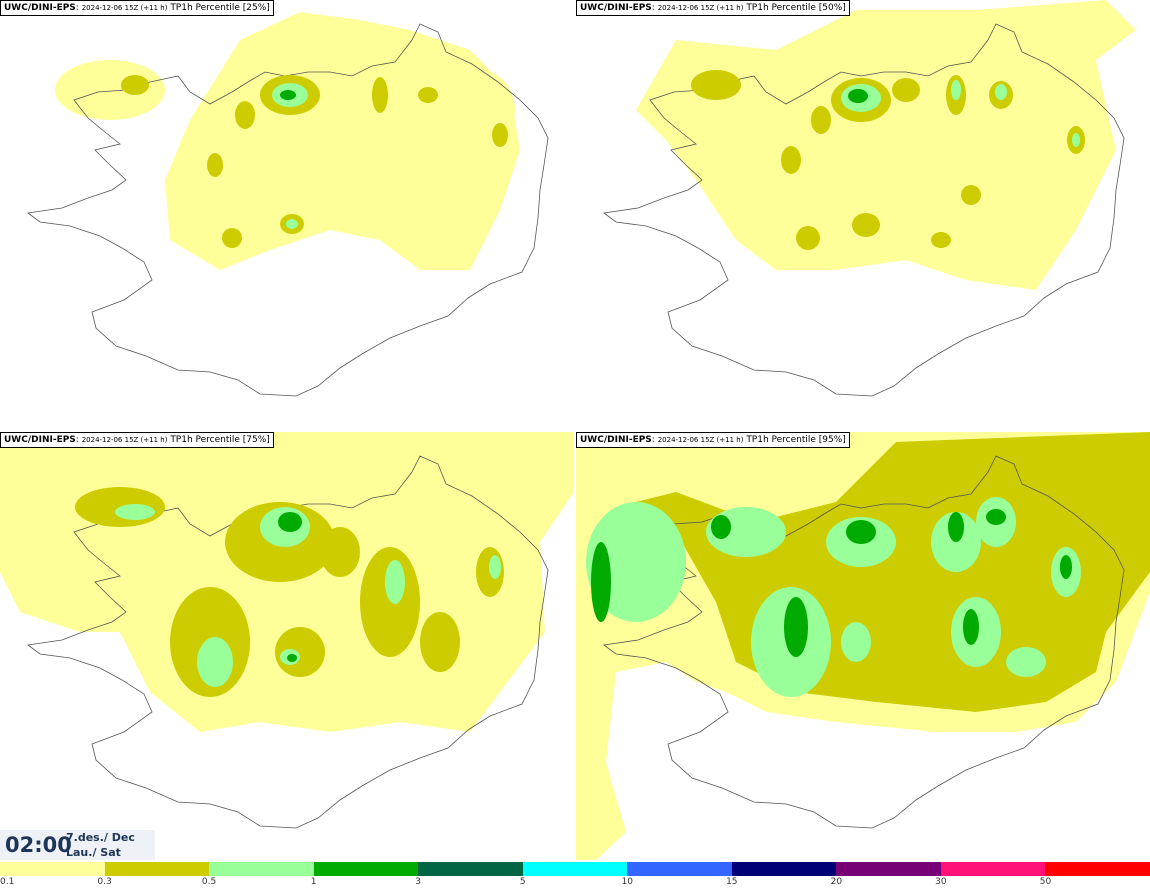  What do you see at coordinates (796, 8) in the screenshot?
I see `field-name: TP1h Percentile [50%]` at bounding box center [796, 8].